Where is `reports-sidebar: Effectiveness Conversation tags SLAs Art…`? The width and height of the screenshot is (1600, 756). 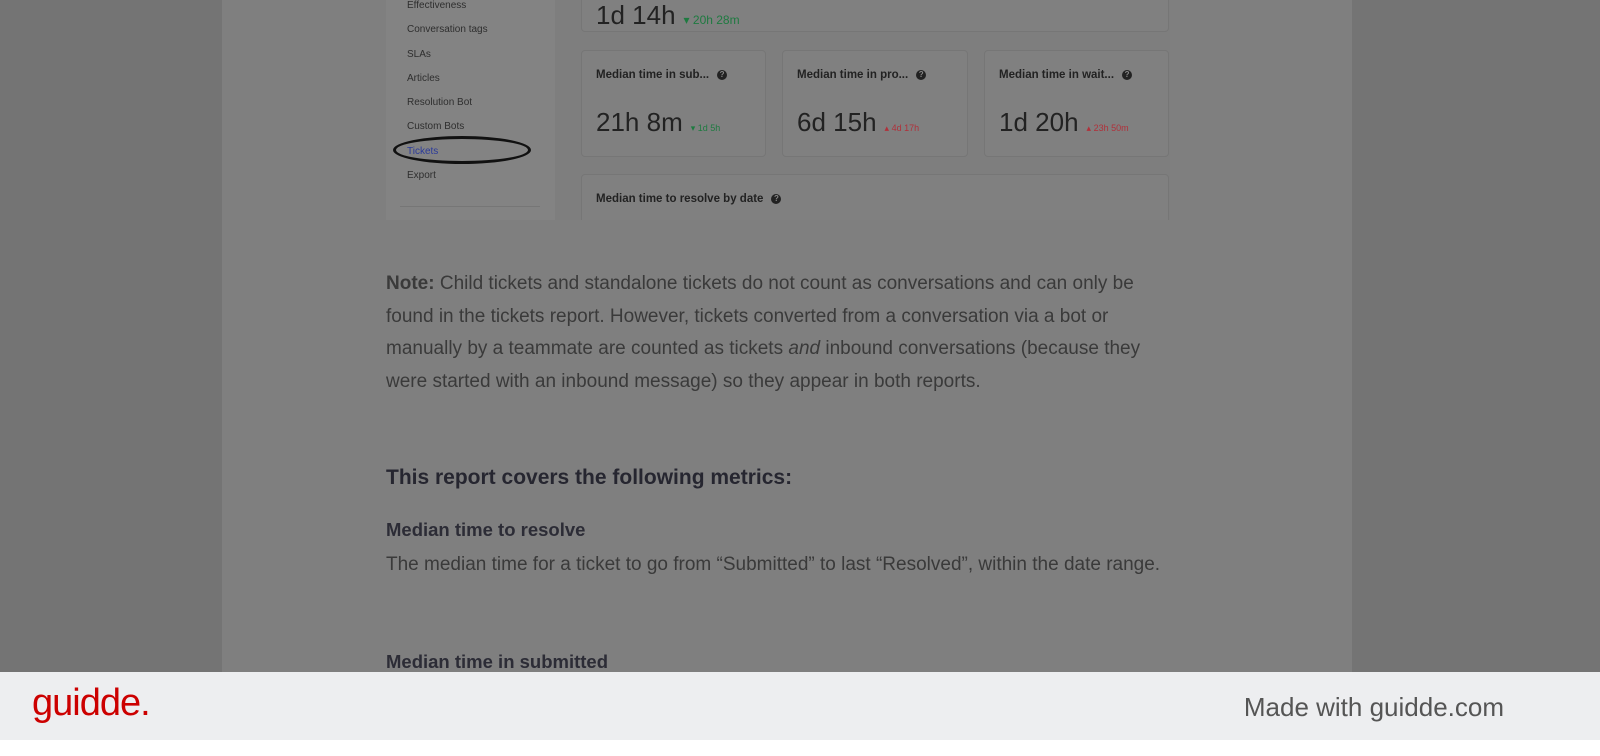
reports-sidebar: Effectiveness Conversation tags SLAs Art… is located at coordinates (470, 110).